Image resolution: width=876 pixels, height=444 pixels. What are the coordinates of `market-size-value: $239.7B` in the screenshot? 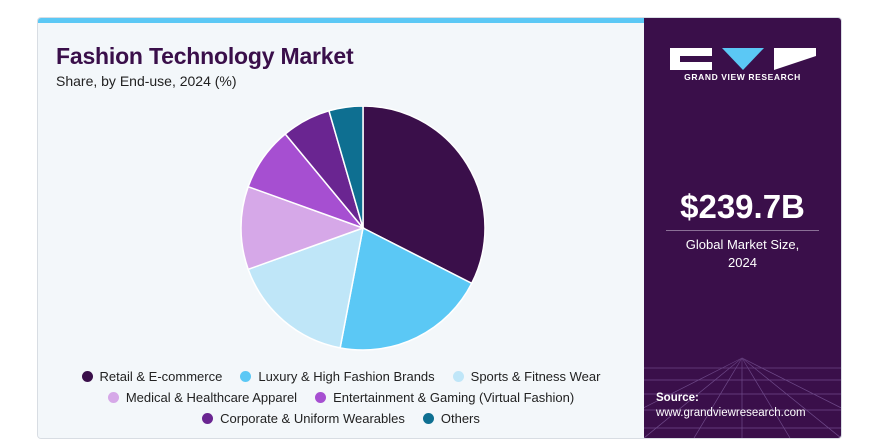 It's located at (742, 206).